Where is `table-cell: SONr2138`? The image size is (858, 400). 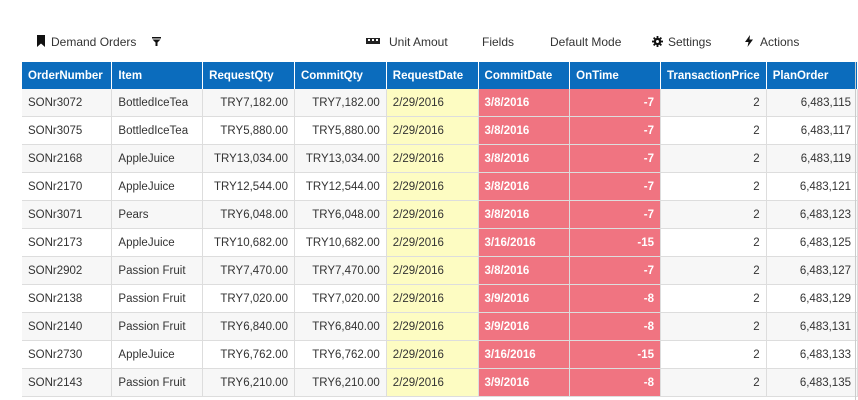 table-cell: SONr2138 is located at coordinates (67, 298).